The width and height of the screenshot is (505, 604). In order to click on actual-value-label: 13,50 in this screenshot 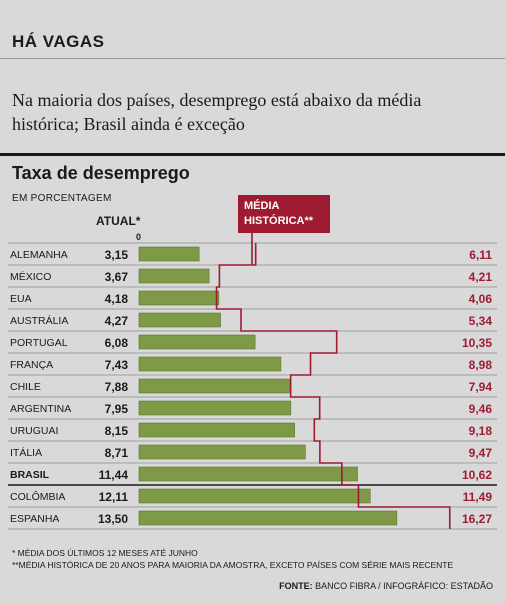, I will do `click(113, 519)`.